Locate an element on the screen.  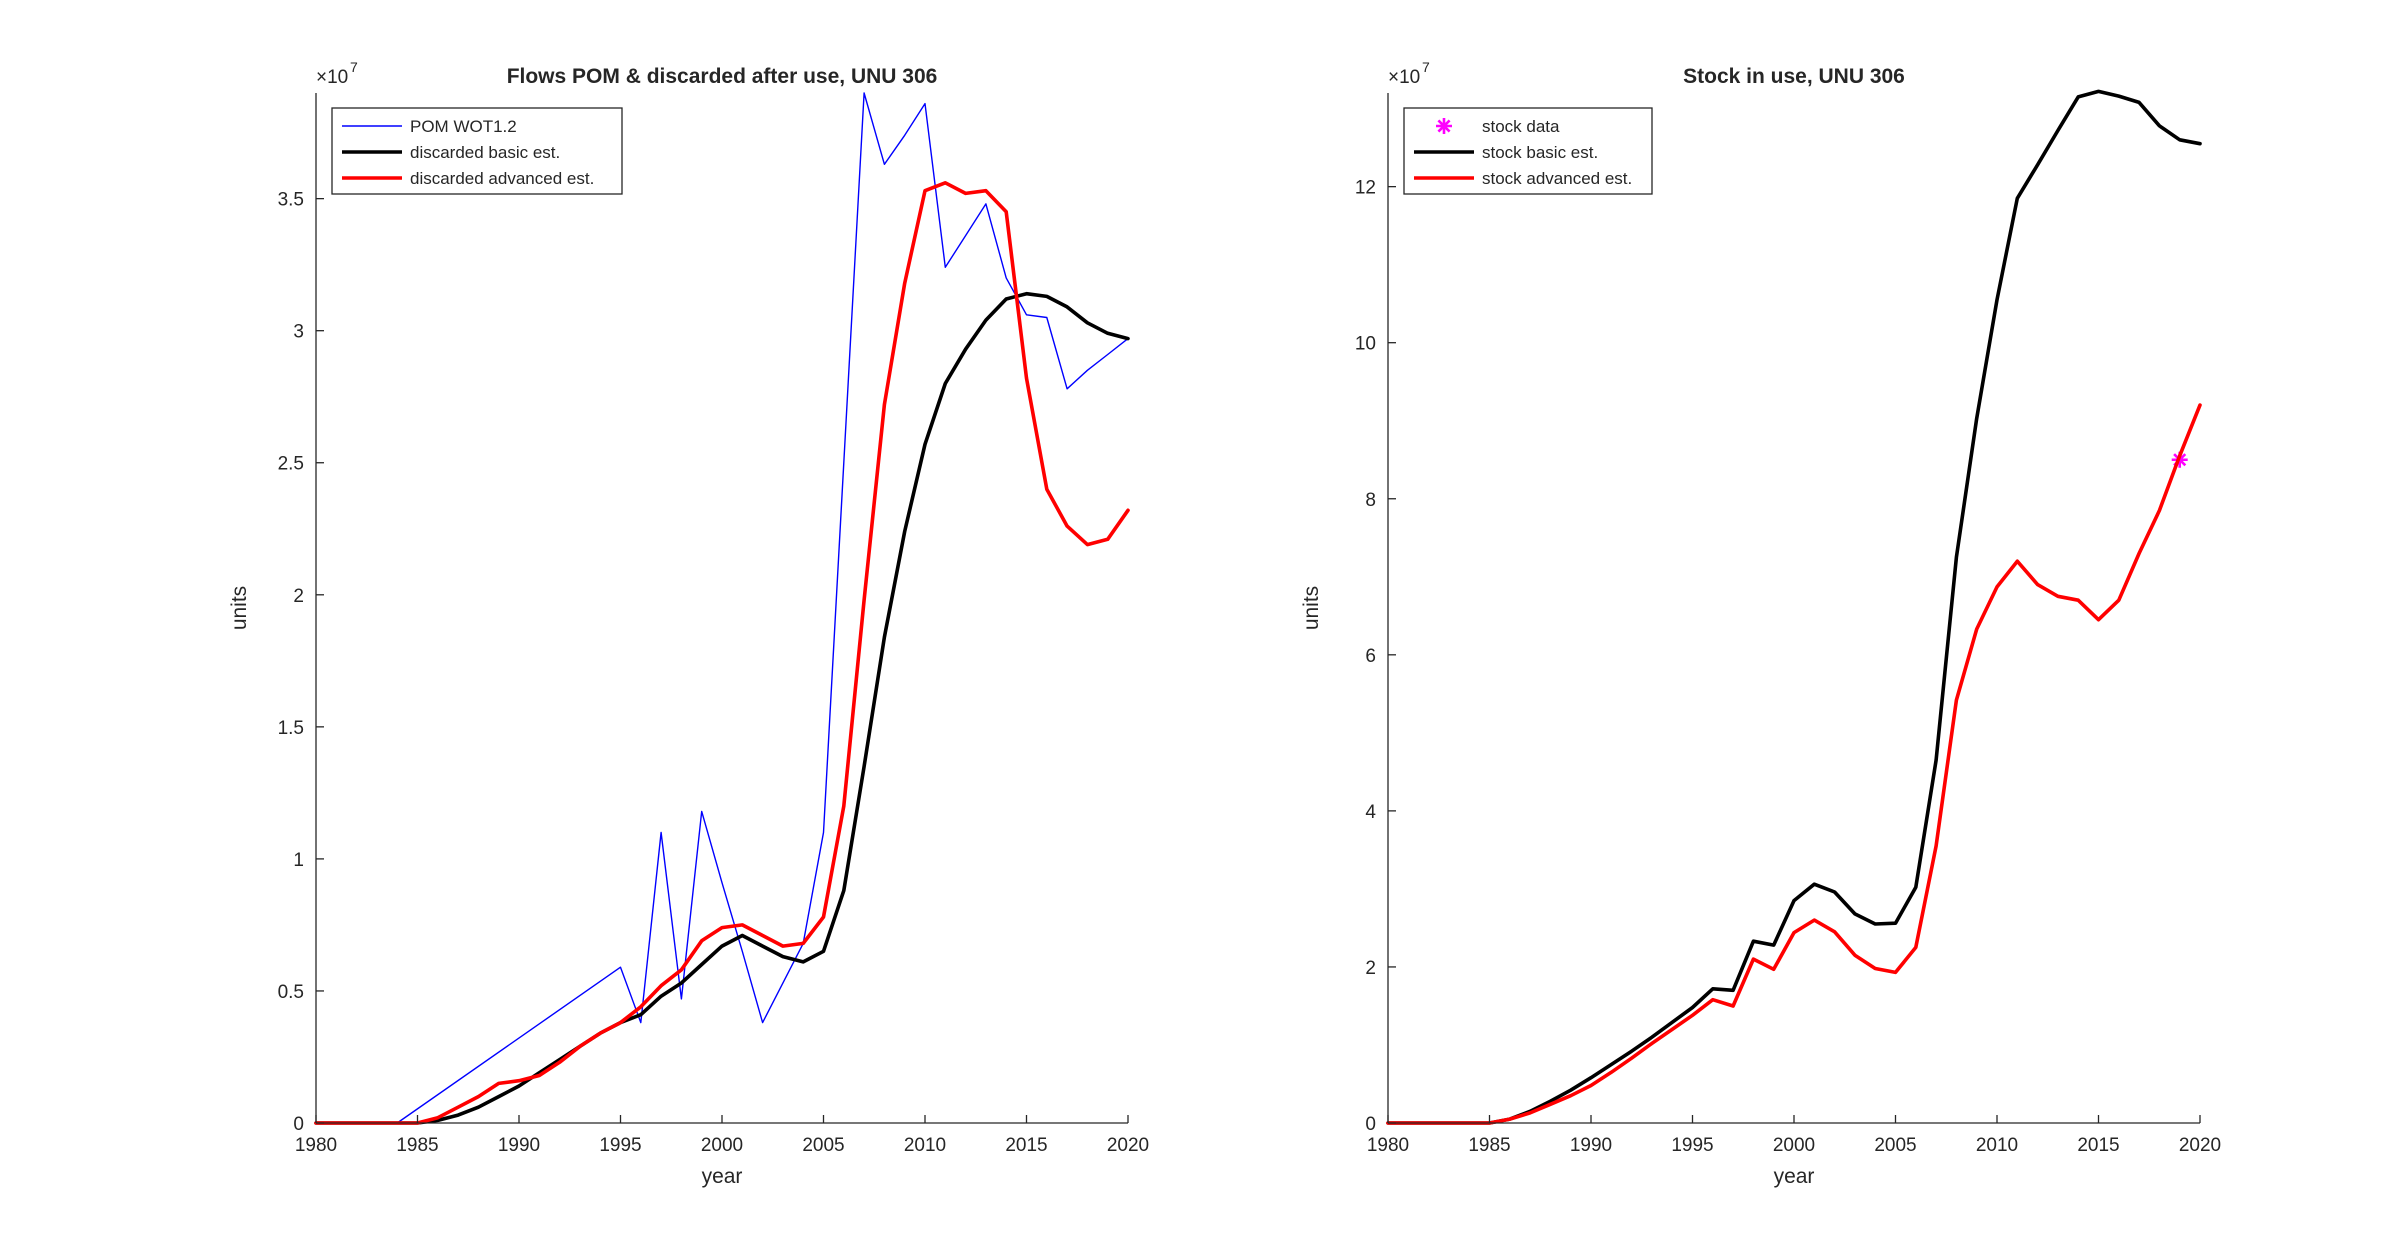
y-tick-label: 2.5 is located at coordinates (291, 464).